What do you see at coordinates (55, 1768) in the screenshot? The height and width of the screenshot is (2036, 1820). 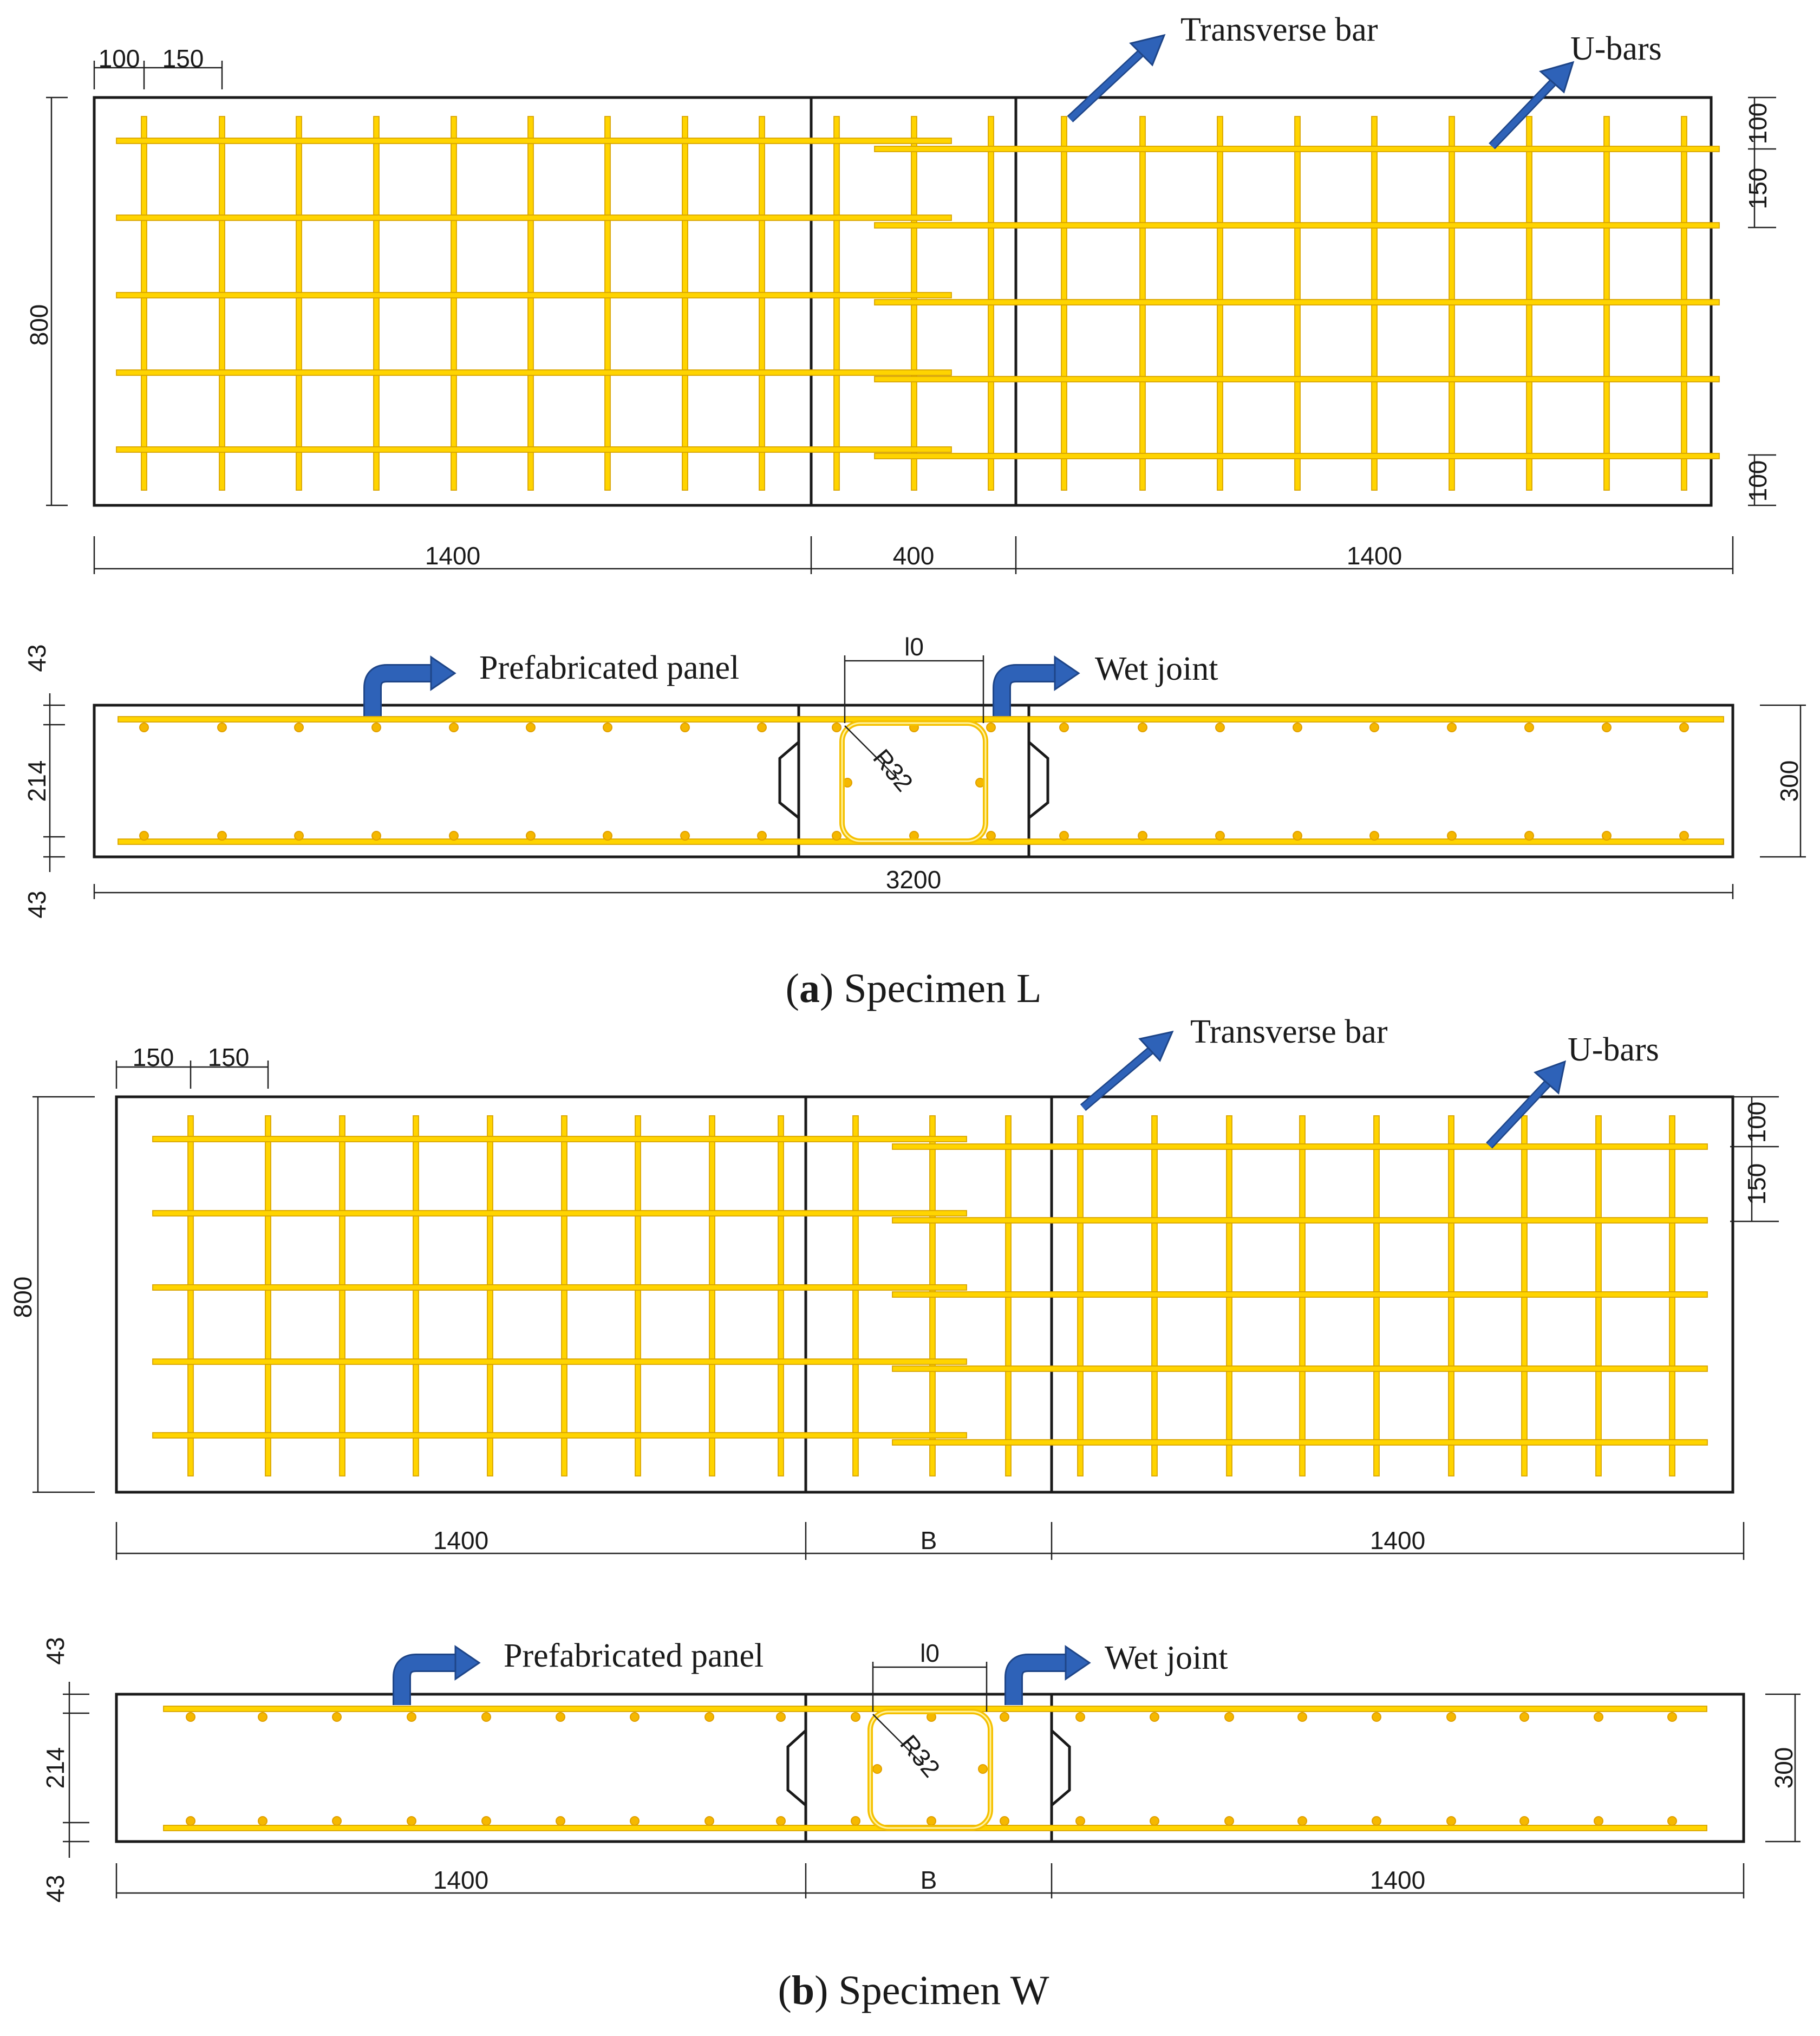 I see `section-b-core: 214` at bounding box center [55, 1768].